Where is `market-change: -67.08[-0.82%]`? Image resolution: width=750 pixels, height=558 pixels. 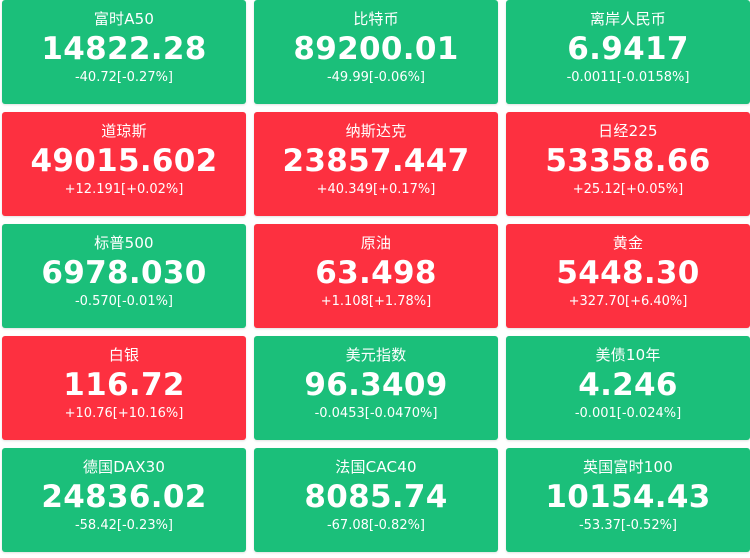 market-change: -67.08[-0.82%] is located at coordinates (376, 525).